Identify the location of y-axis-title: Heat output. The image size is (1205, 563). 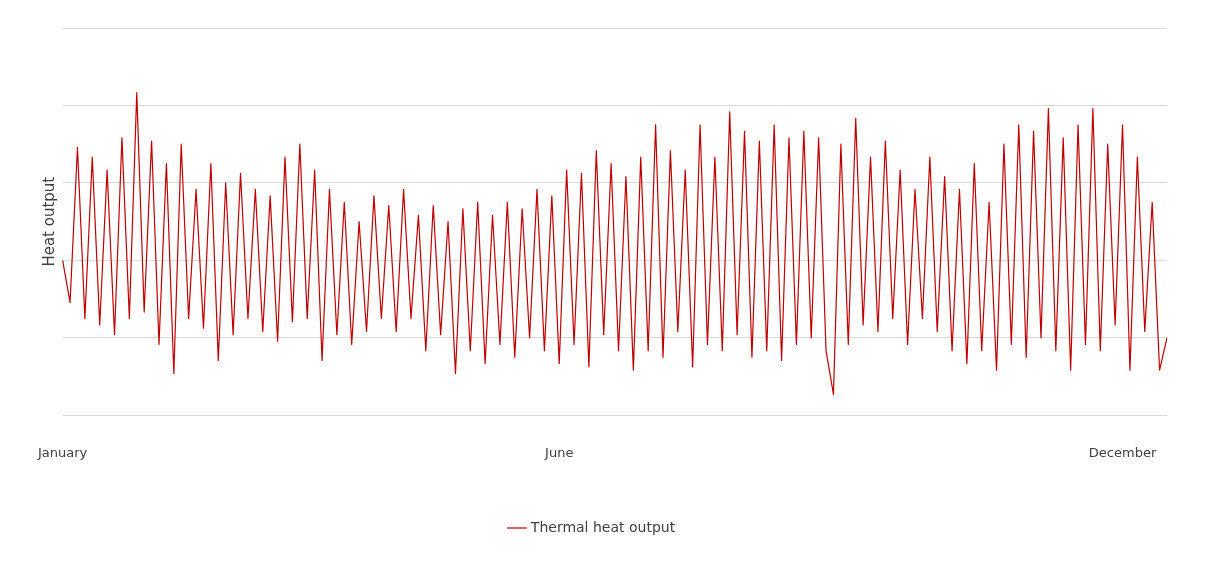
(48, 221).